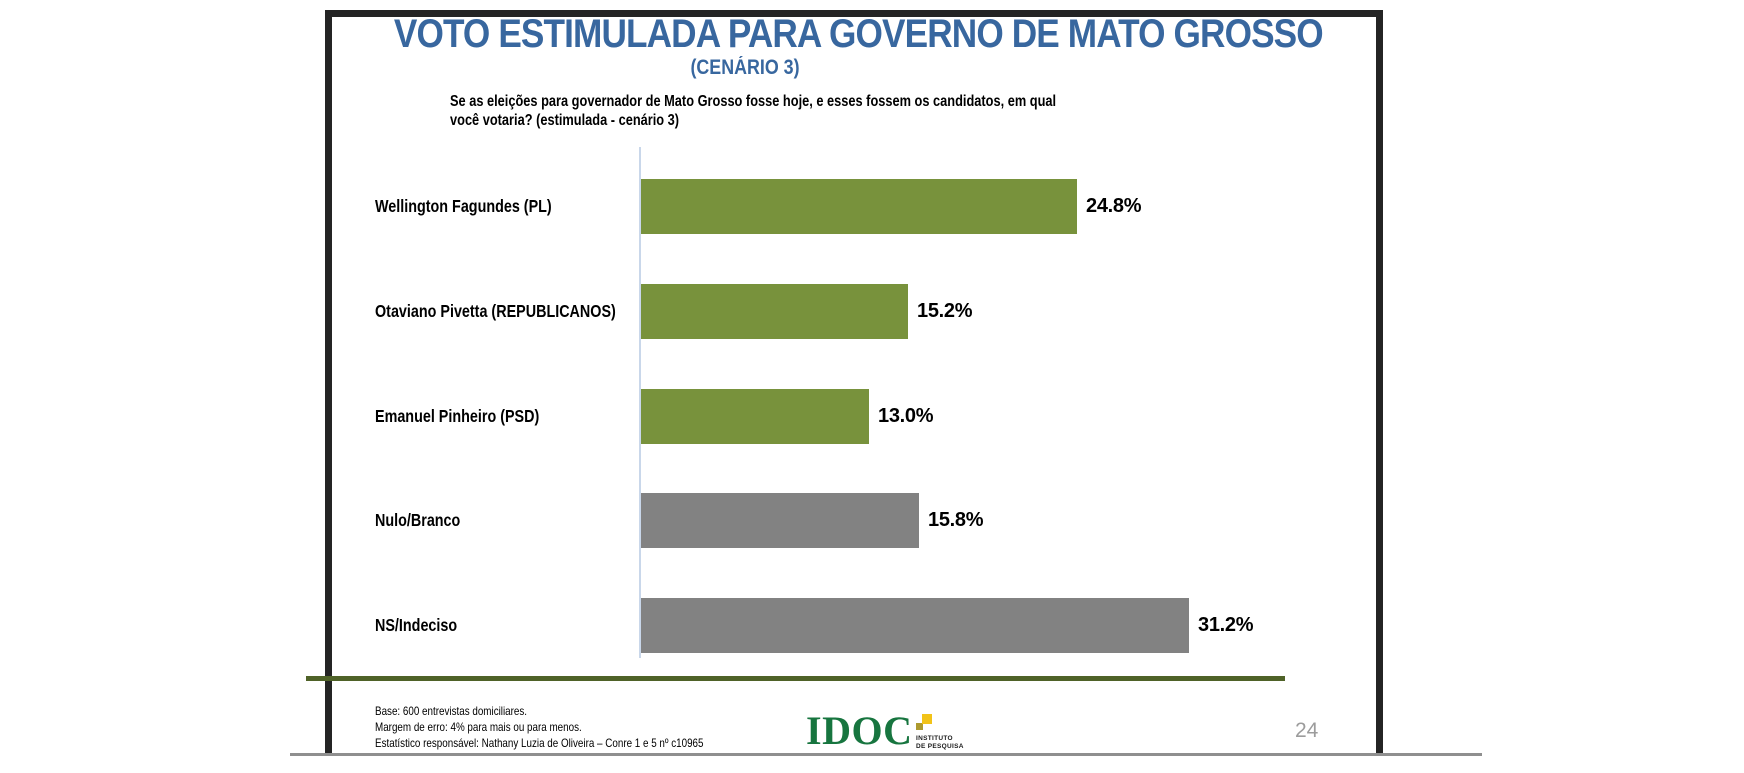 This screenshot has height=773, width=1744. I want to click on value-label: 13.0%, so click(906, 416).